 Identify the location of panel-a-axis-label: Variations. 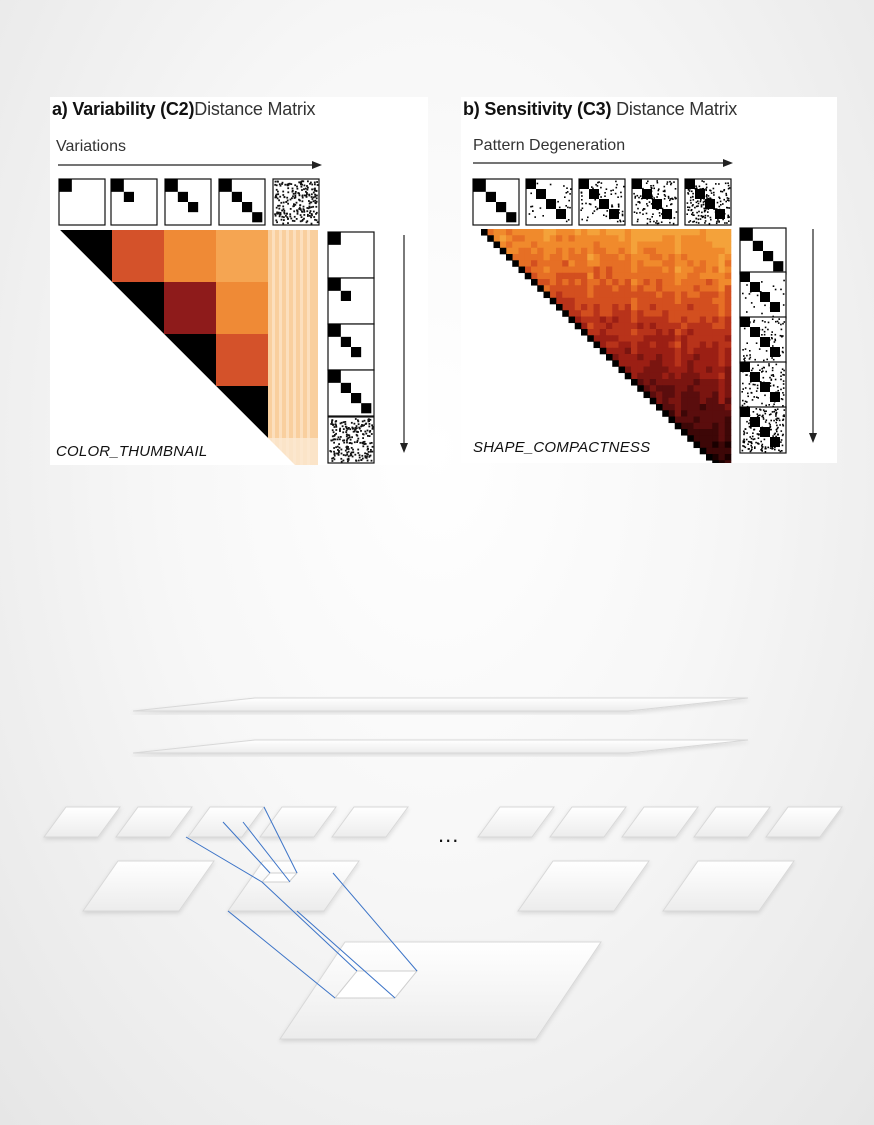
(91, 146).